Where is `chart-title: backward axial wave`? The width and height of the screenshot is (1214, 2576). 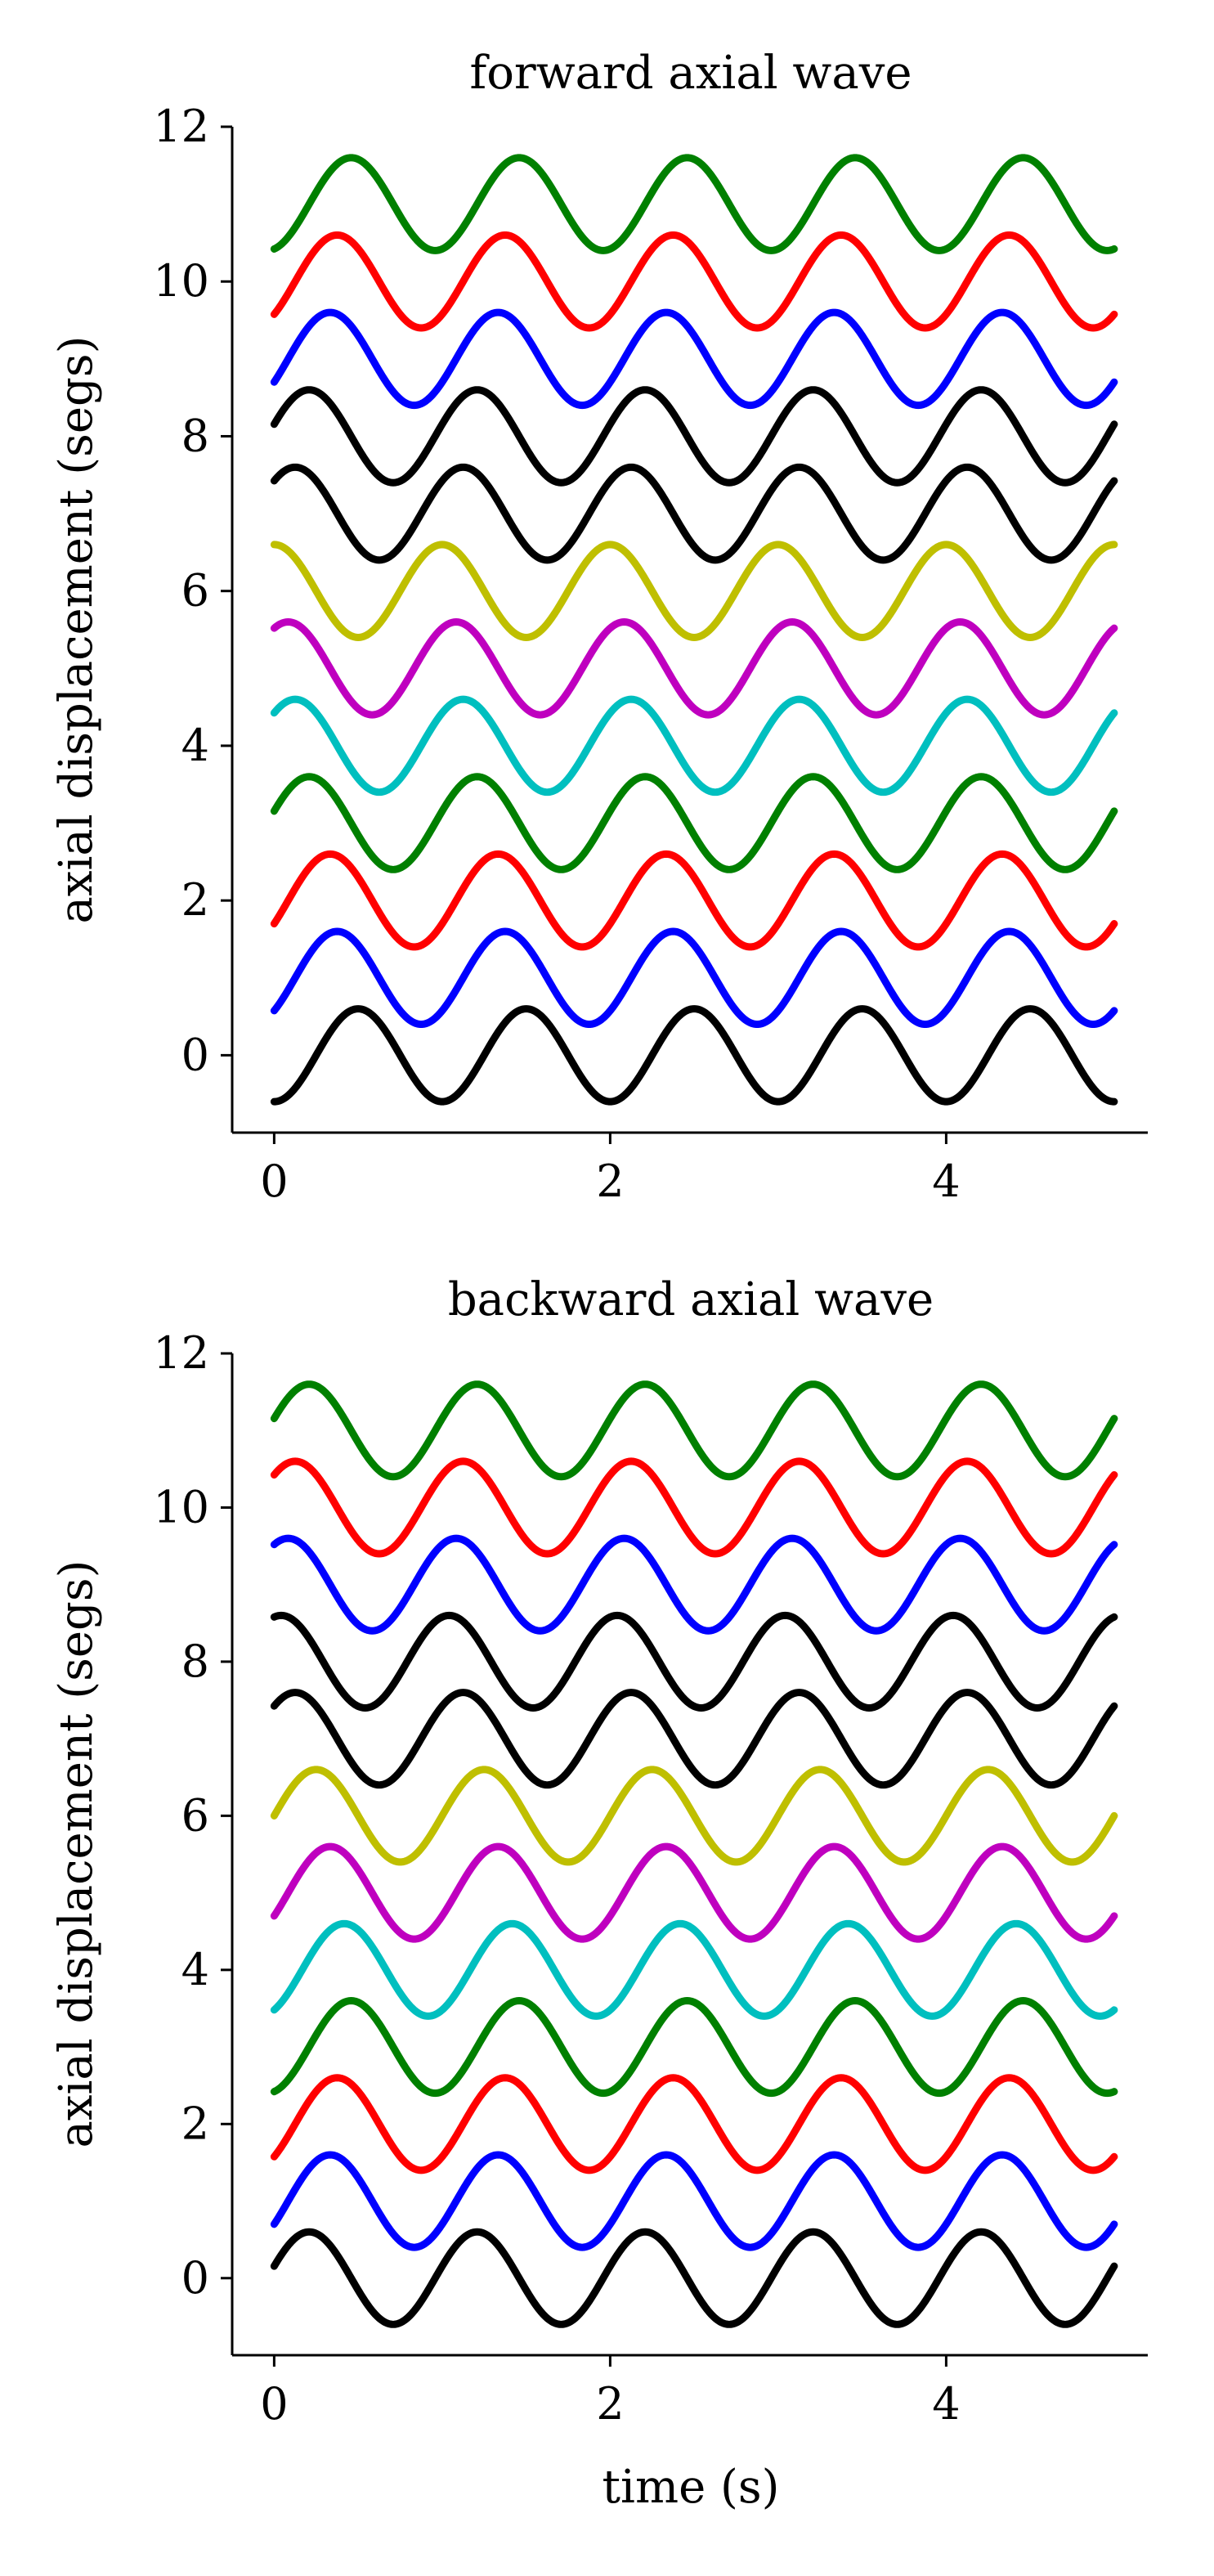
chart-title: backward axial wave is located at coordinates (691, 1299).